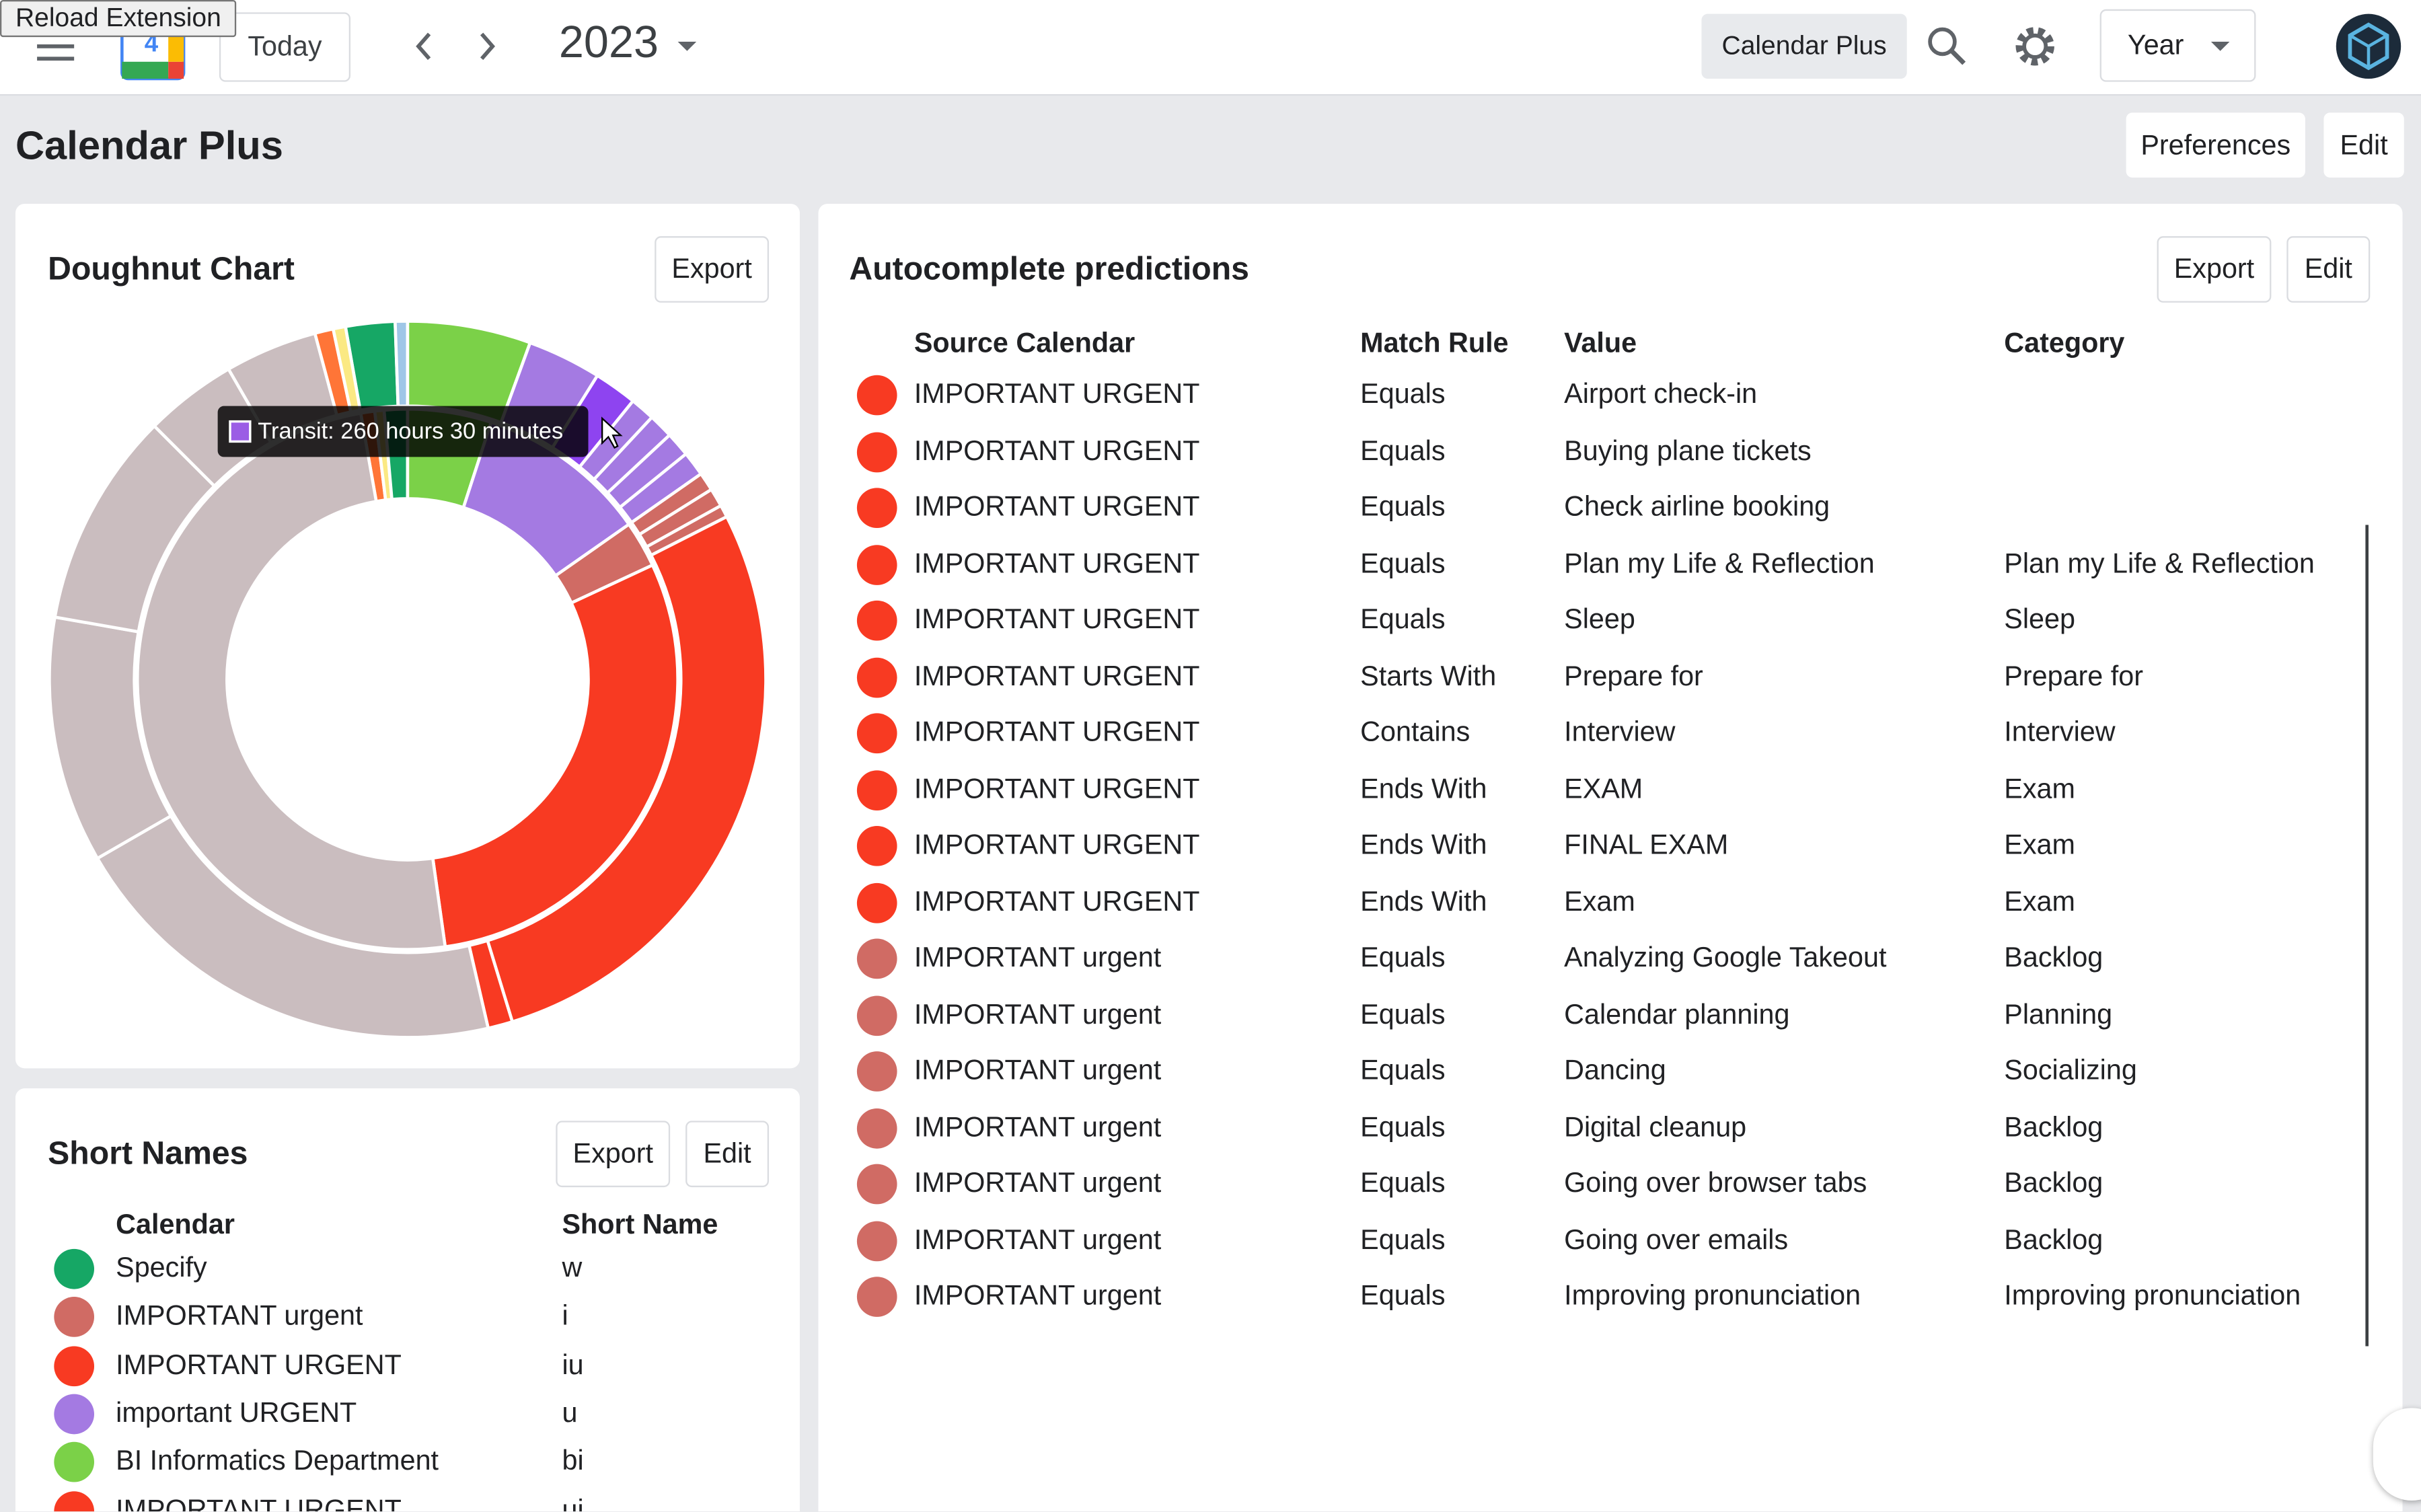 The image size is (2421, 1512). I want to click on calendar-name: IMPORTANT urgent, so click(240, 1316).